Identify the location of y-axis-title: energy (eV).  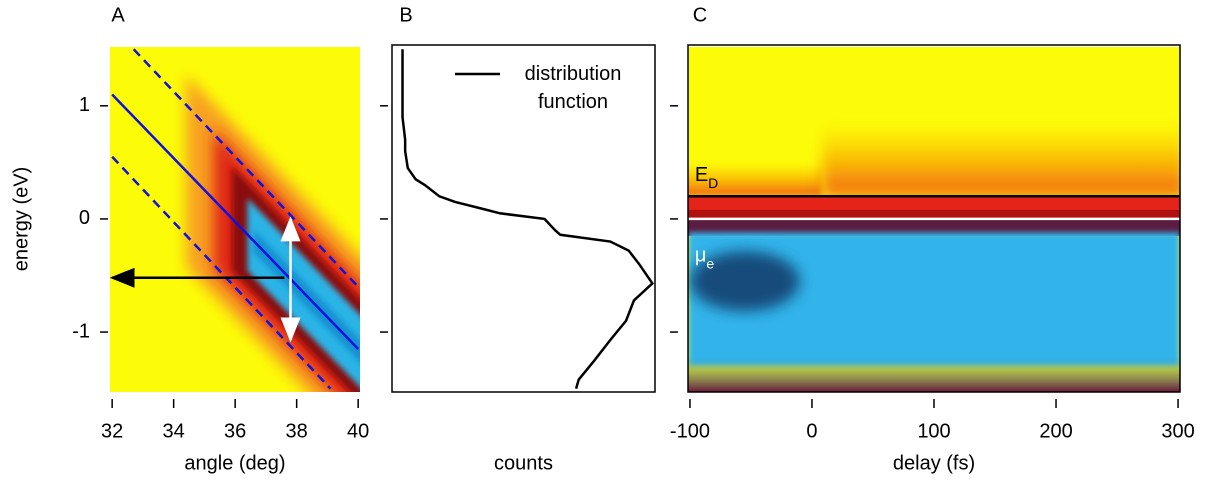
(21, 219).